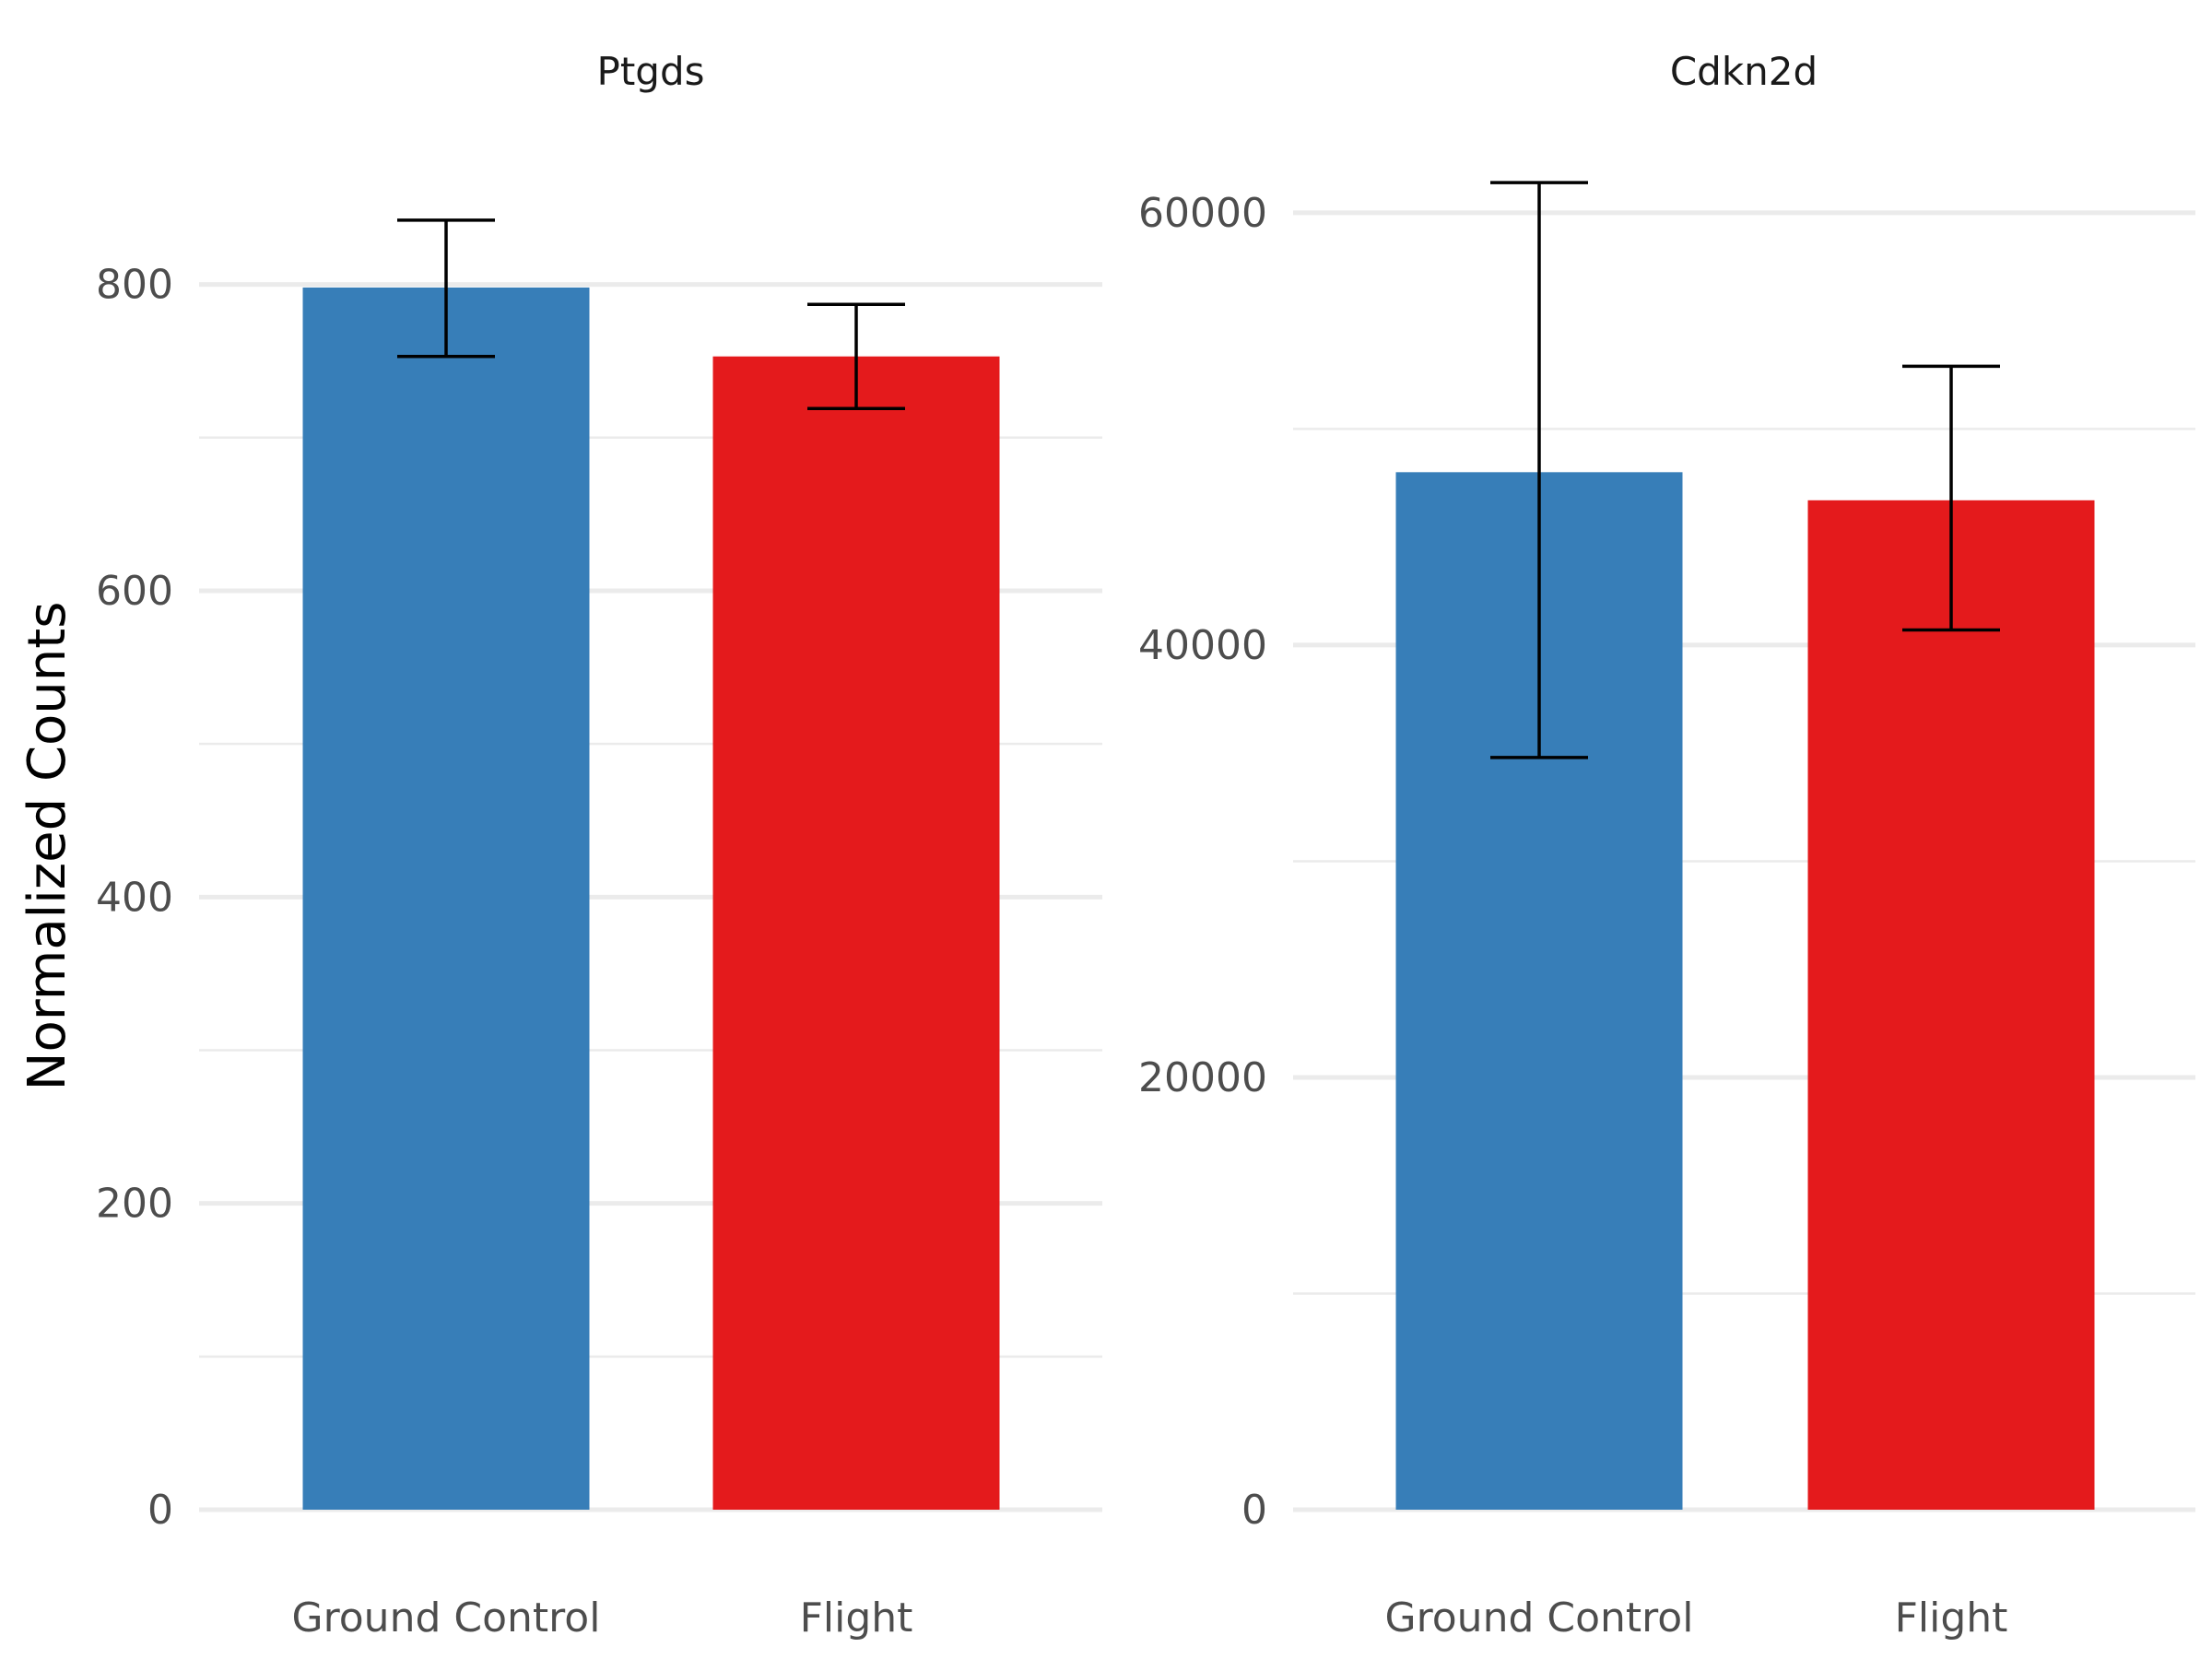  I want to click on panel-title: Ptgds, so click(651, 71).